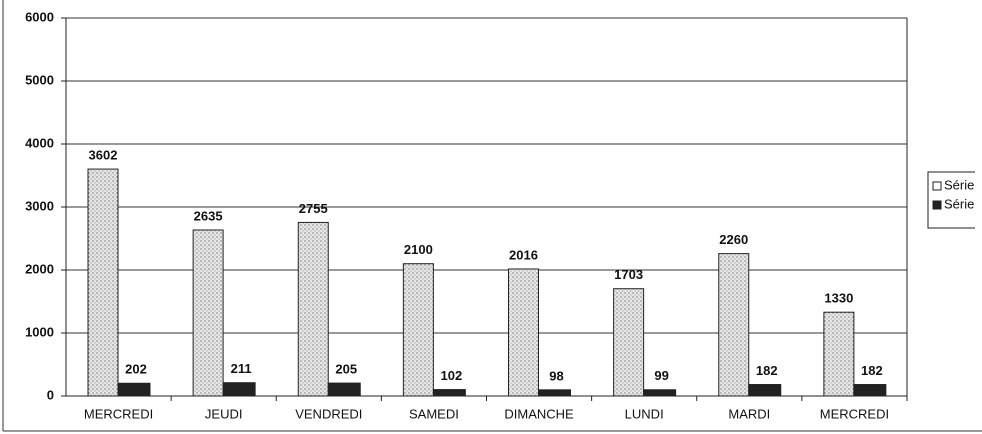 The height and width of the screenshot is (434, 982). I want to click on legend-box, so click(951, 200).